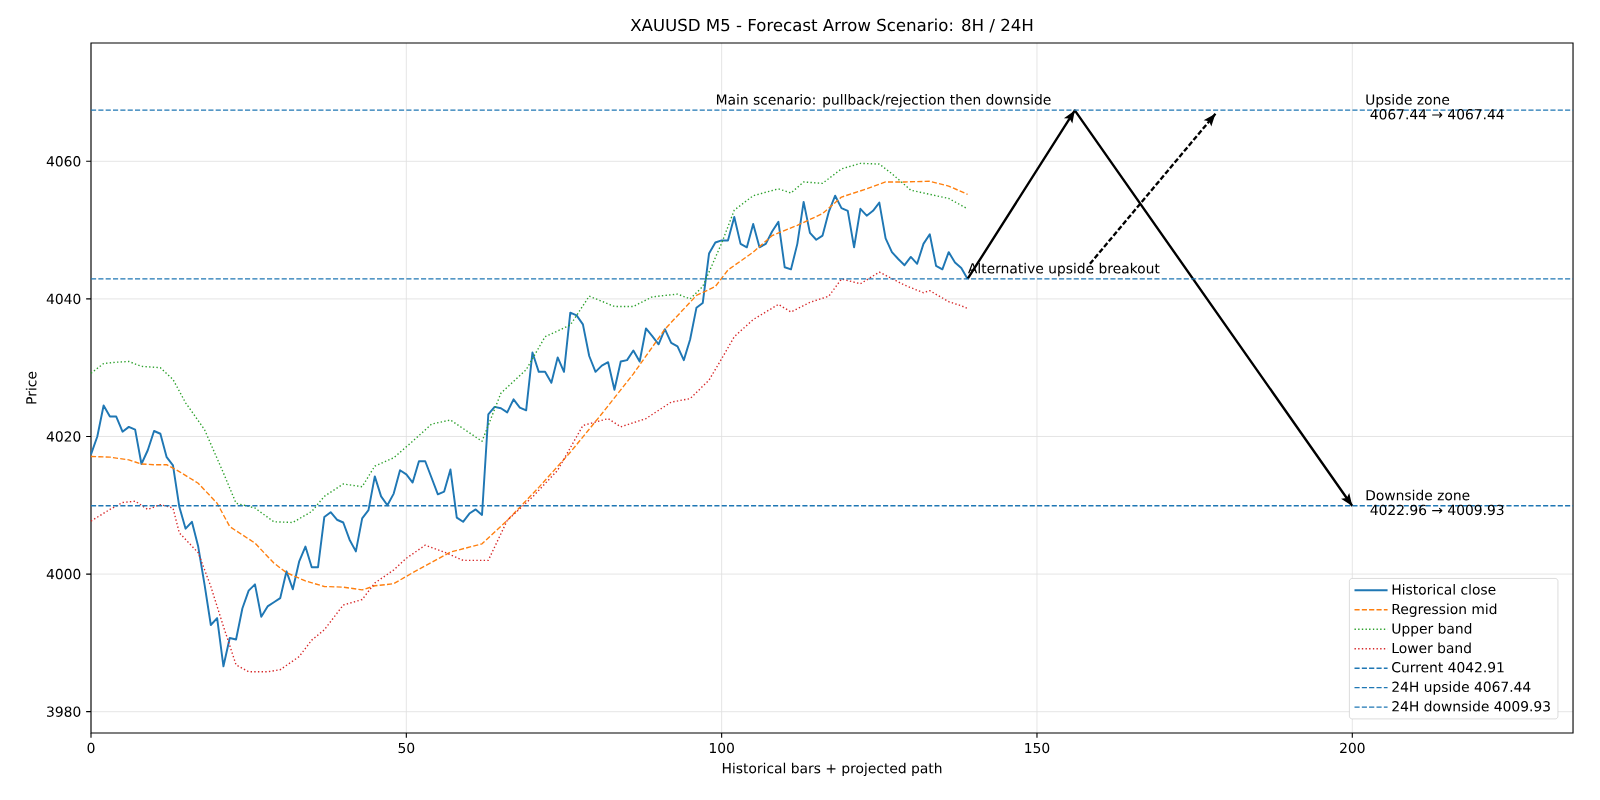 The width and height of the screenshot is (1600, 800). I want to click on x-tick-label: 150, so click(1037, 748).